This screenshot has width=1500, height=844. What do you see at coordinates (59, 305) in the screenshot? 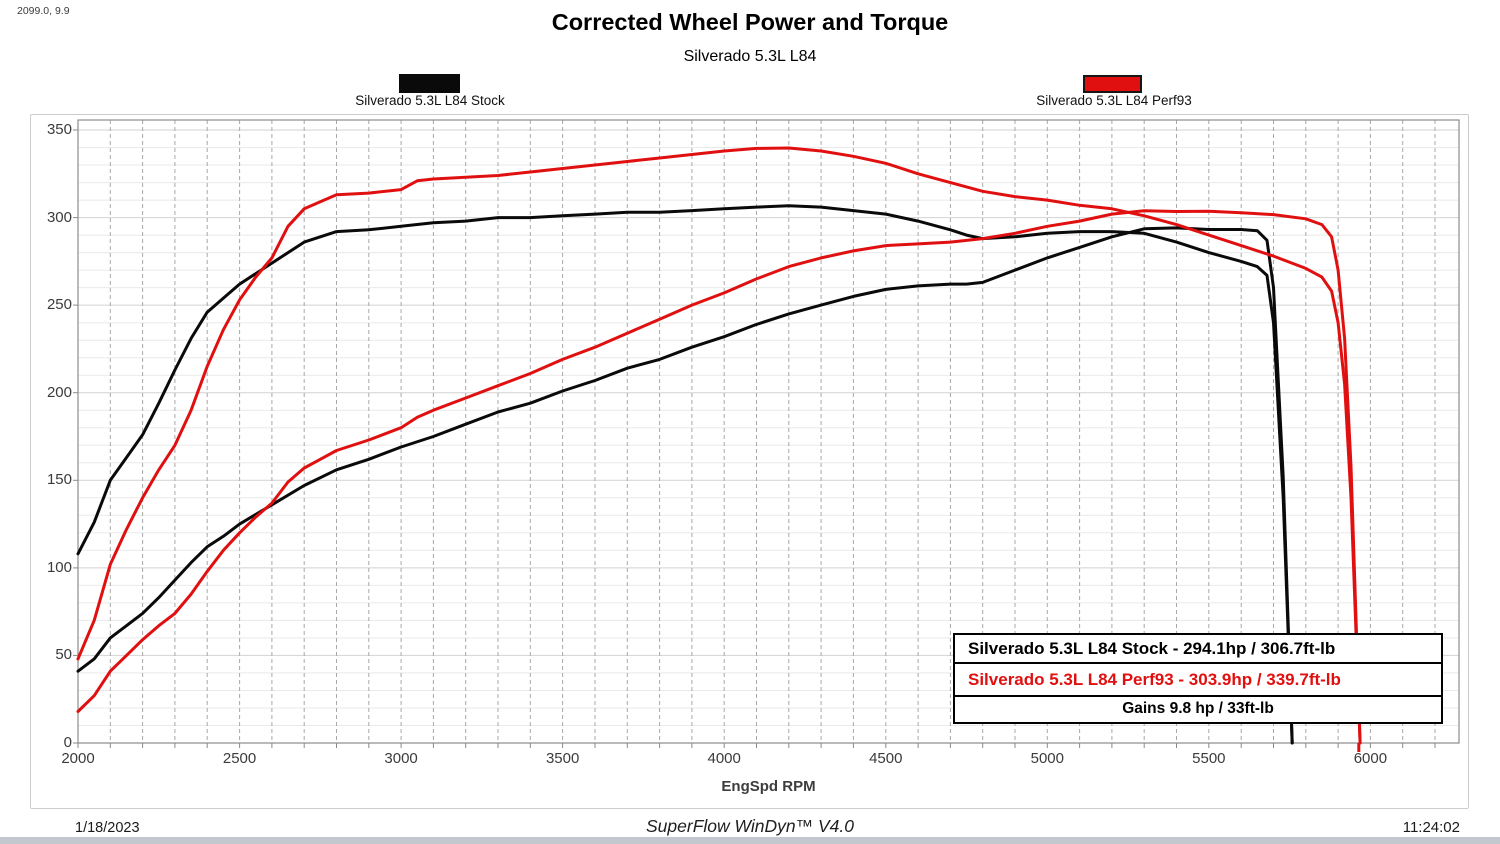
I see `y-tick-label: 250` at bounding box center [59, 305].